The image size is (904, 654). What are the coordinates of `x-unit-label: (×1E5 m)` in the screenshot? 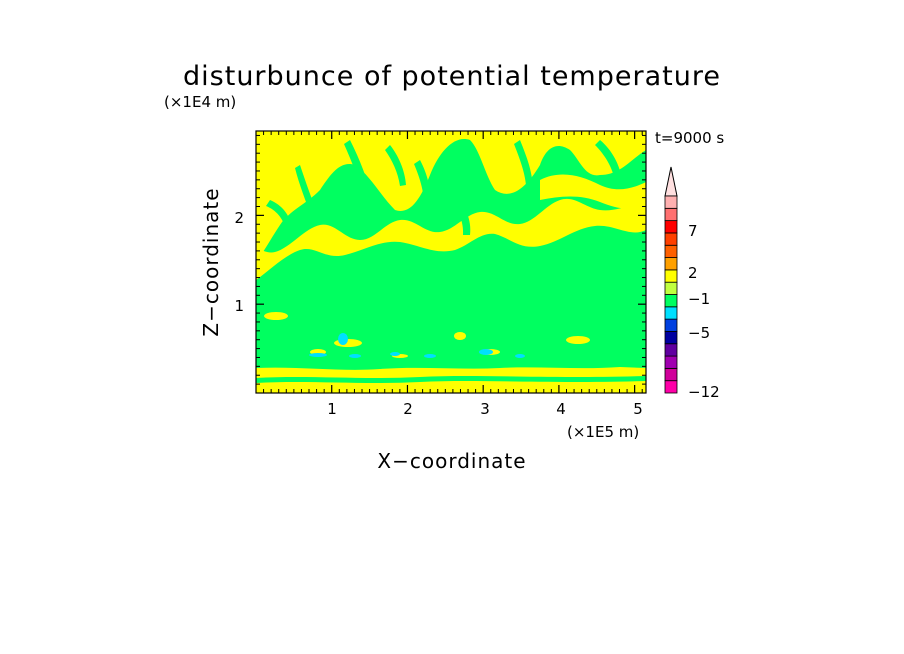 It's located at (603, 432).